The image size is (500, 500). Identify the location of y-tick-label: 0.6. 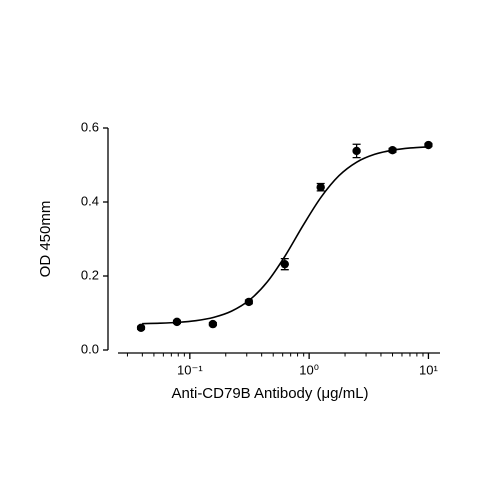
(90, 126).